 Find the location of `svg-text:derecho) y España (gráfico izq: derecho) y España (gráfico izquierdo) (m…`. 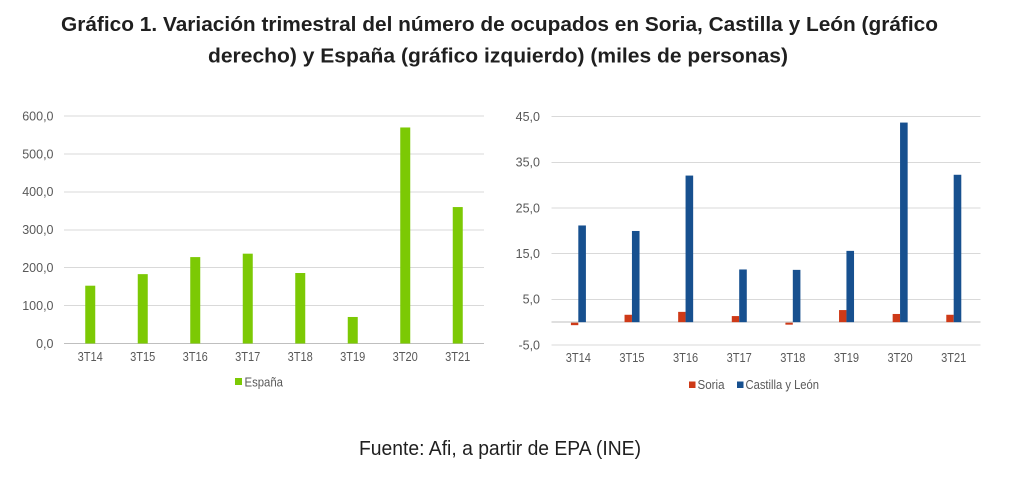

svg-text:derecho) y España (gráfico izq: derecho) y España (gráfico izquierdo) (m… is located at coordinates (498, 56).